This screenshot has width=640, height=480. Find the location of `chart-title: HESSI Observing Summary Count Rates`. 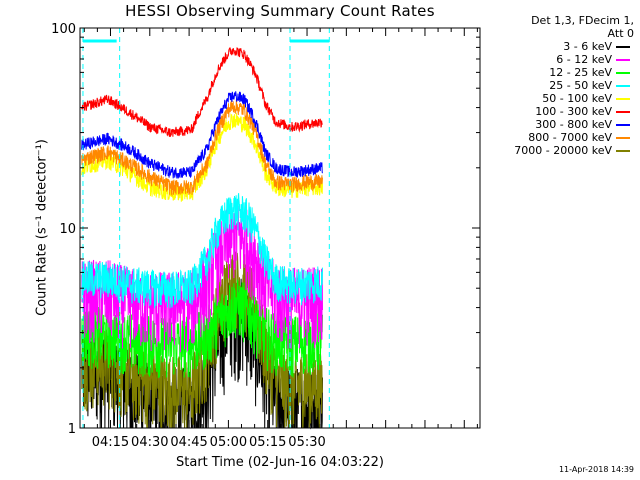

chart-title: HESSI Observing Summary Count Rates is located at coordinates (280, 11).